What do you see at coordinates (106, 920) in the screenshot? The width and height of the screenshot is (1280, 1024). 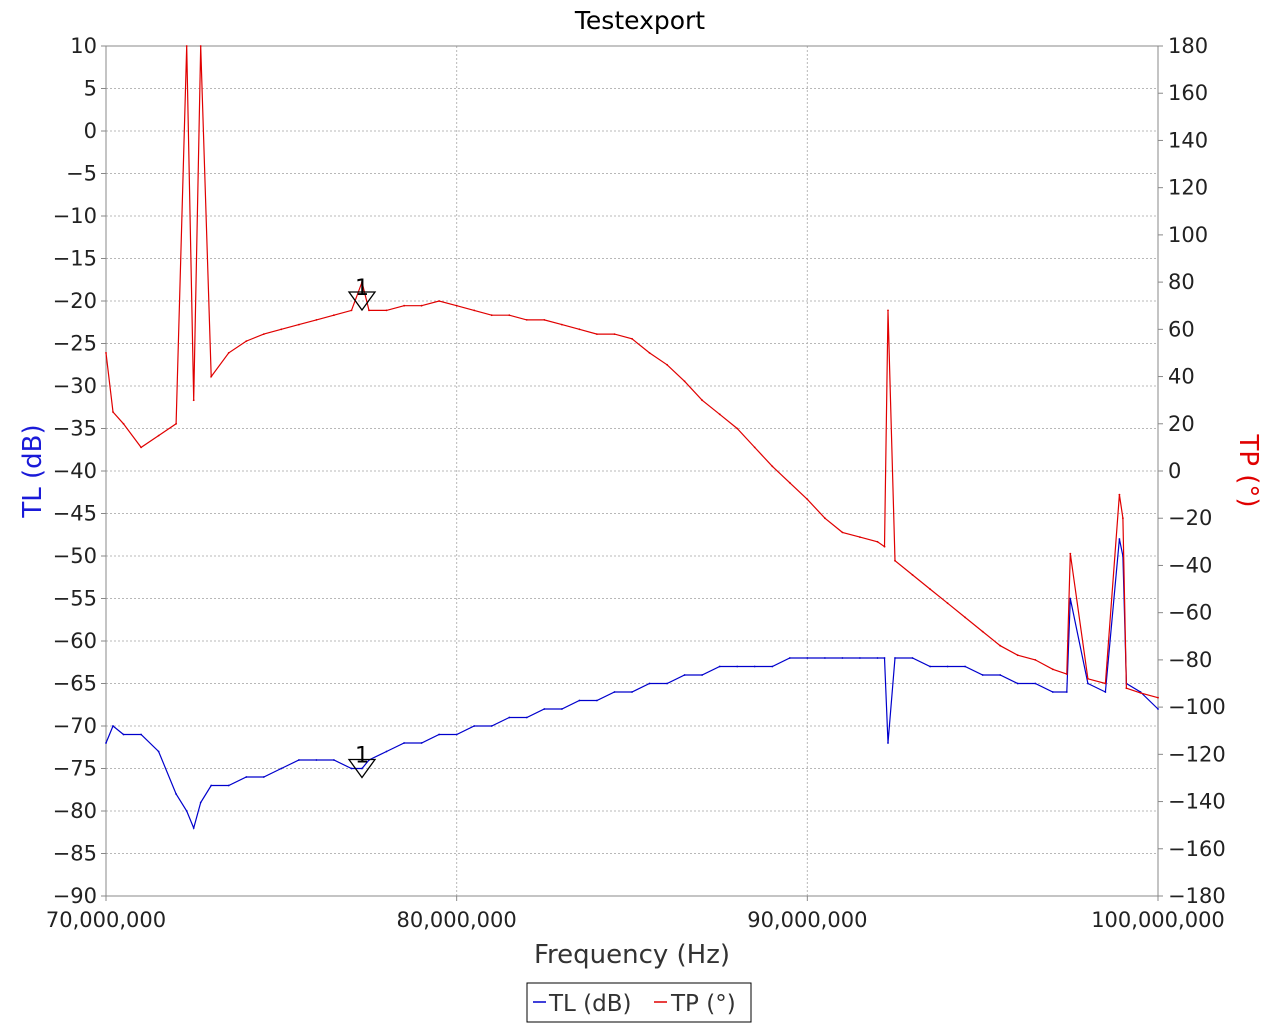 I see `x-tick-label: 70,000,000` at bounding box center [106, 920].